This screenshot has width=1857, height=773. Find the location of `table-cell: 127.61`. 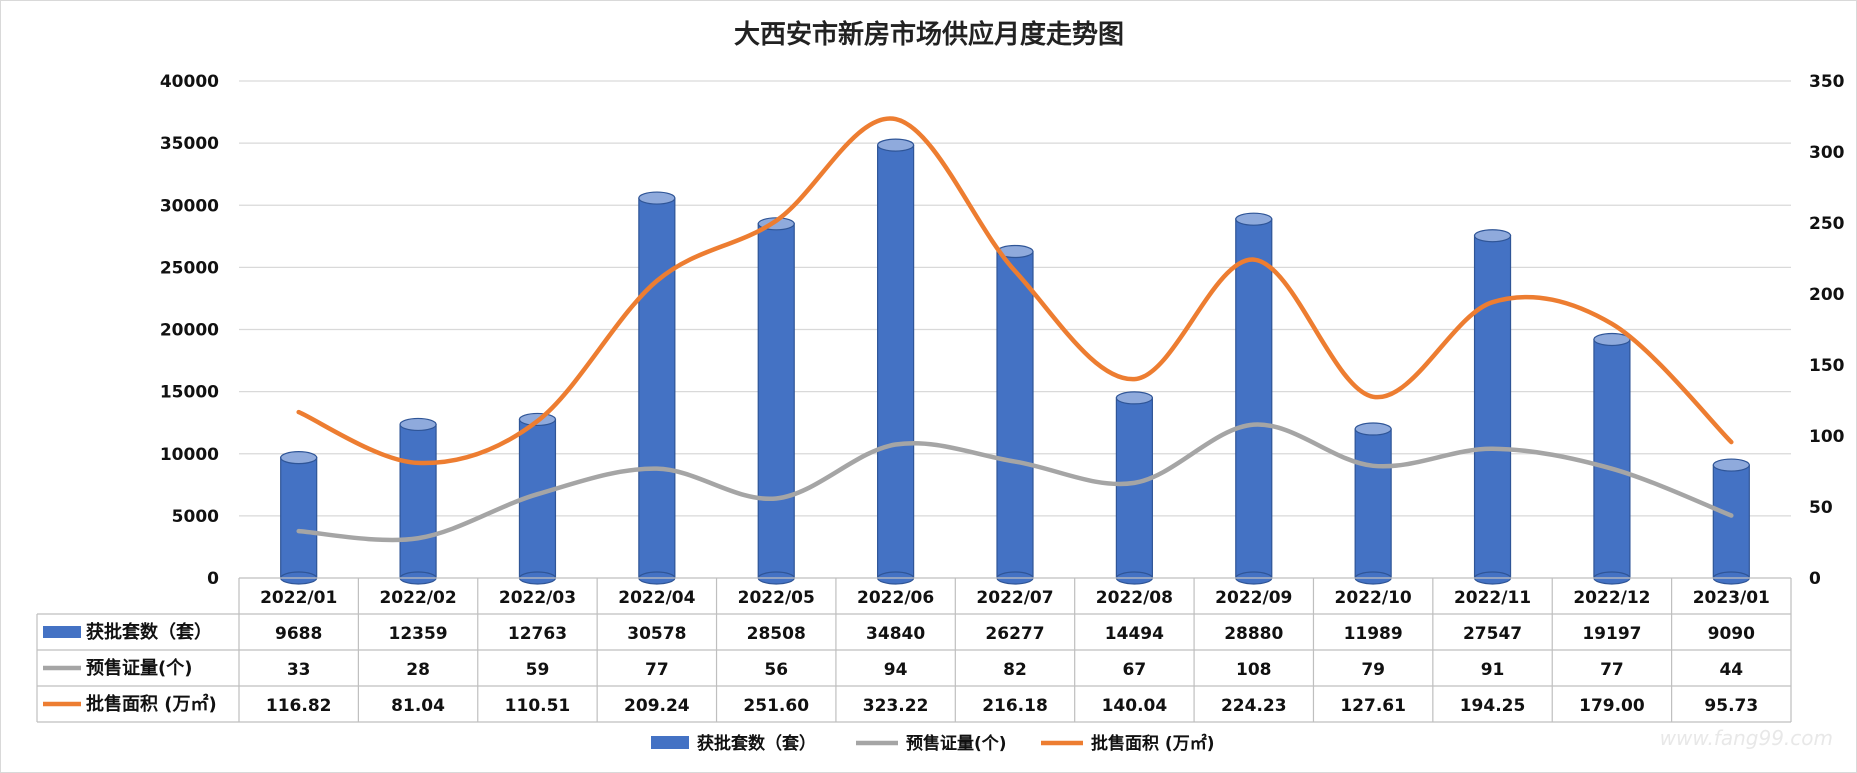

table-cell: 127.61 is located at coordinates (1373, 706).